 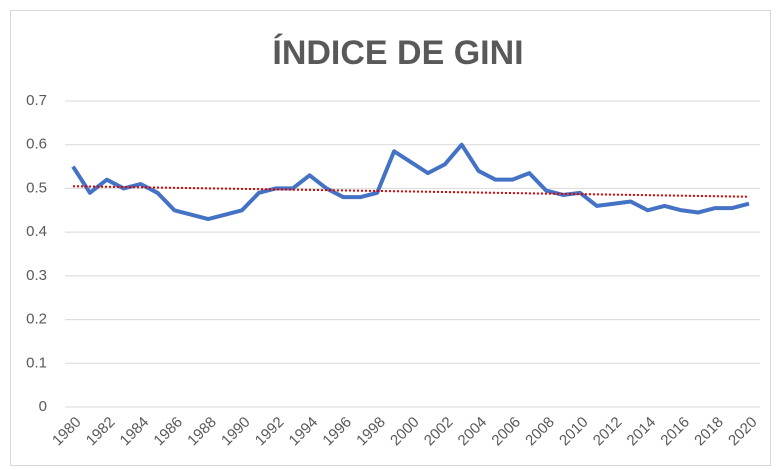 What do you see at coordinates (36, 275) in the screenshot?
I see `y-tick-label: 0.3` at bounding box center [36, 275].